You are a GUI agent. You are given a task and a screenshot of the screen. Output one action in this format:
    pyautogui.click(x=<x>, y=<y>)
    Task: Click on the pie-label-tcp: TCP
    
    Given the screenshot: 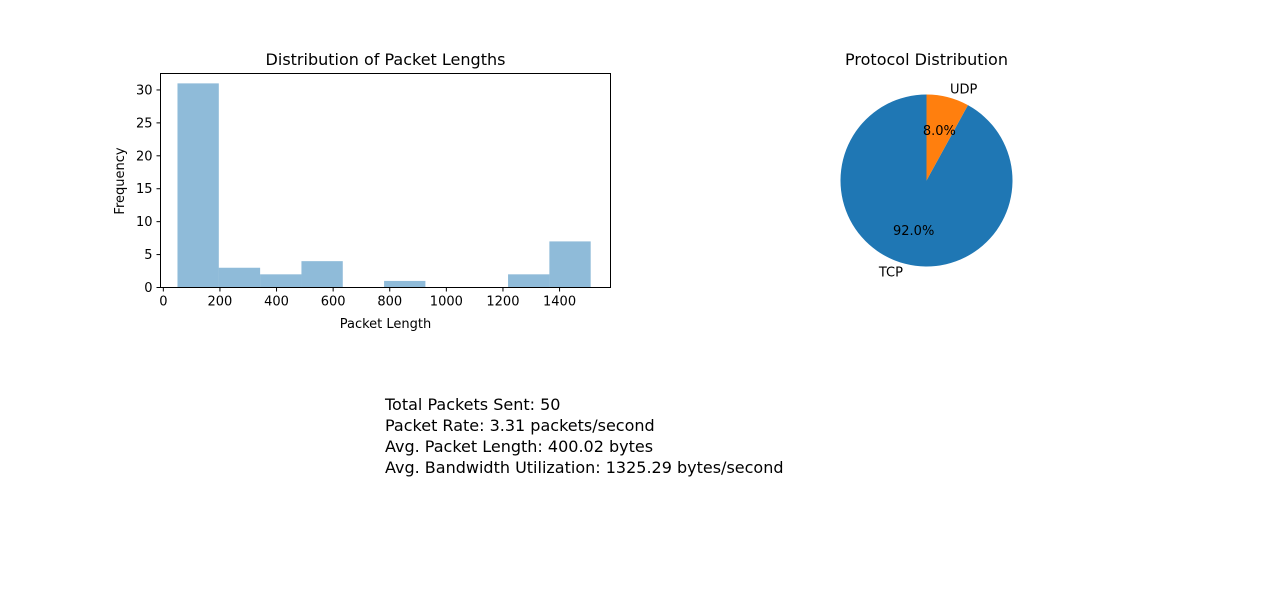 What is the action you would take?
    pyautogui.click(x=890, y=273)
    